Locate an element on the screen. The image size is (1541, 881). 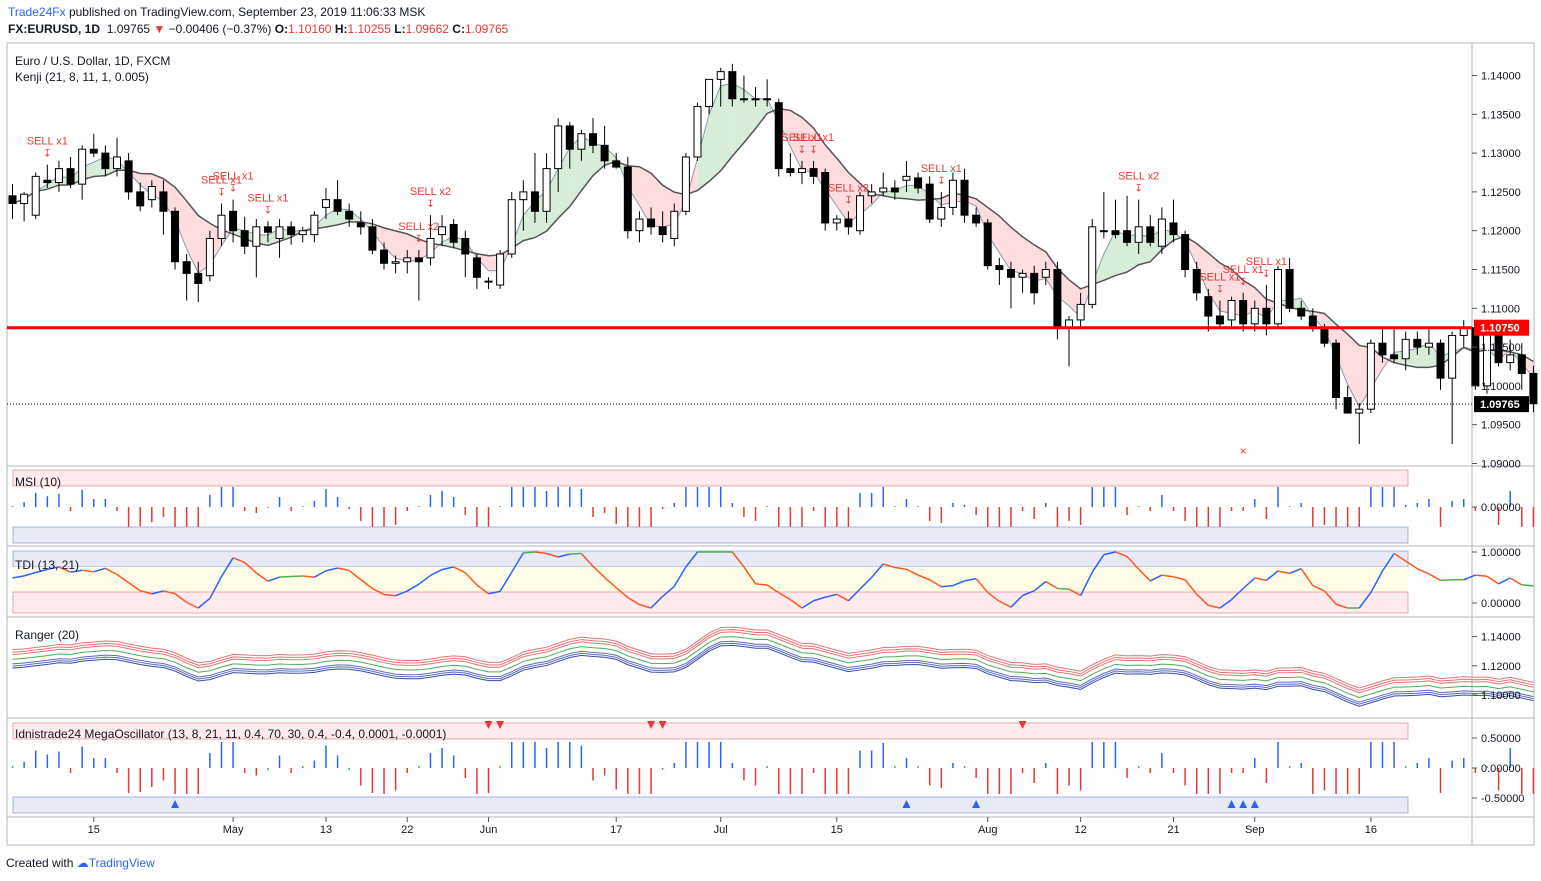
tradingview-link: TradingView is located at coordinates (121, 863).